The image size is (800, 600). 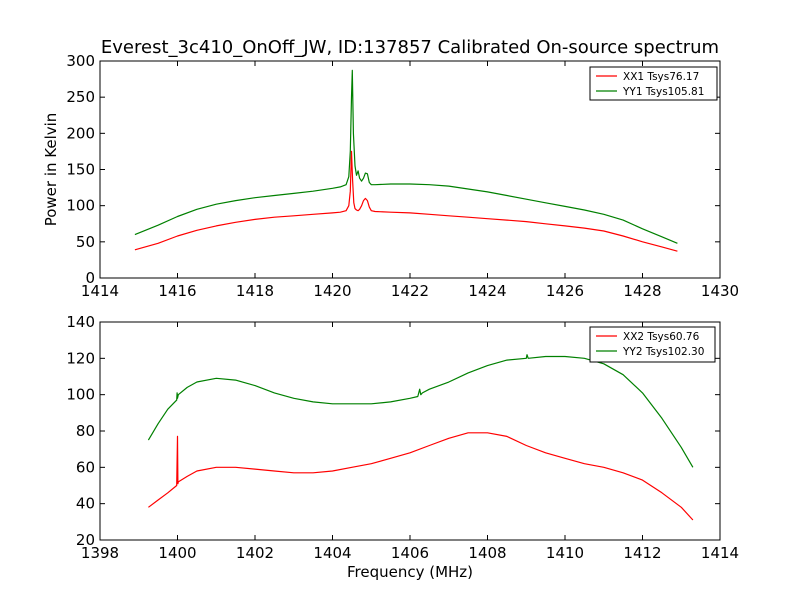 I want to click on legend: XX2 Tsys60.76 YY2 Tsys102.30, so click(x=652, y=344).